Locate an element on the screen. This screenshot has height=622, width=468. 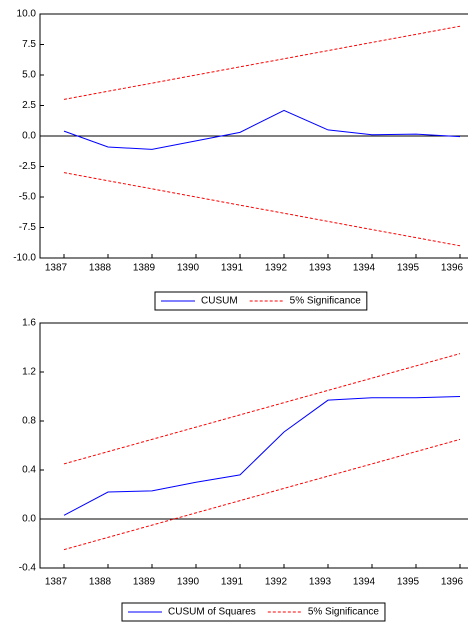
y-tick-label: -0.4 is located at coordinates (28, 568).